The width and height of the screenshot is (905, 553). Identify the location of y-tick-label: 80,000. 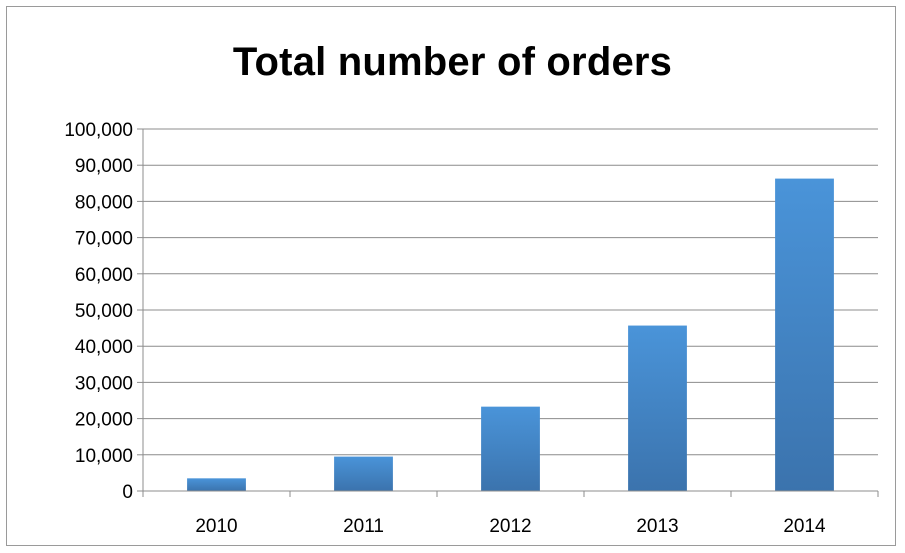
(104, 202).